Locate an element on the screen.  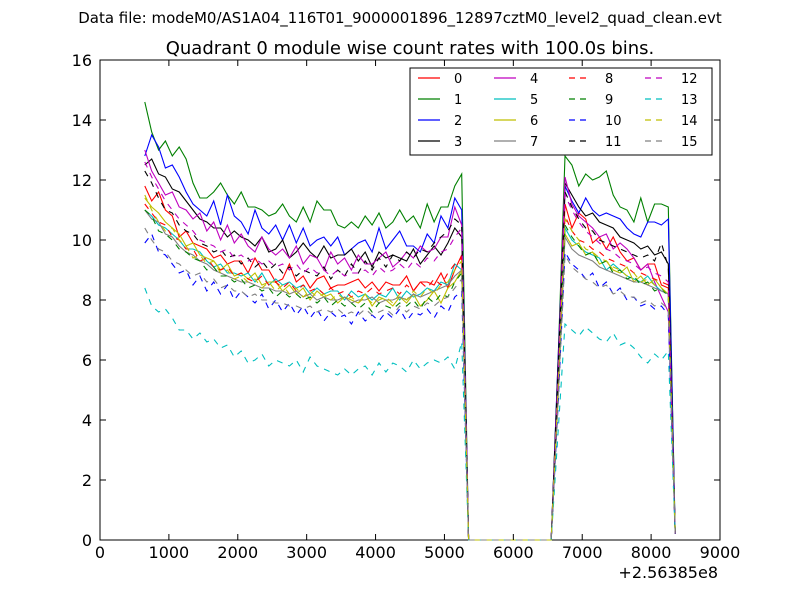
y-tick-label: 14 is located at coordinates (82, 120).